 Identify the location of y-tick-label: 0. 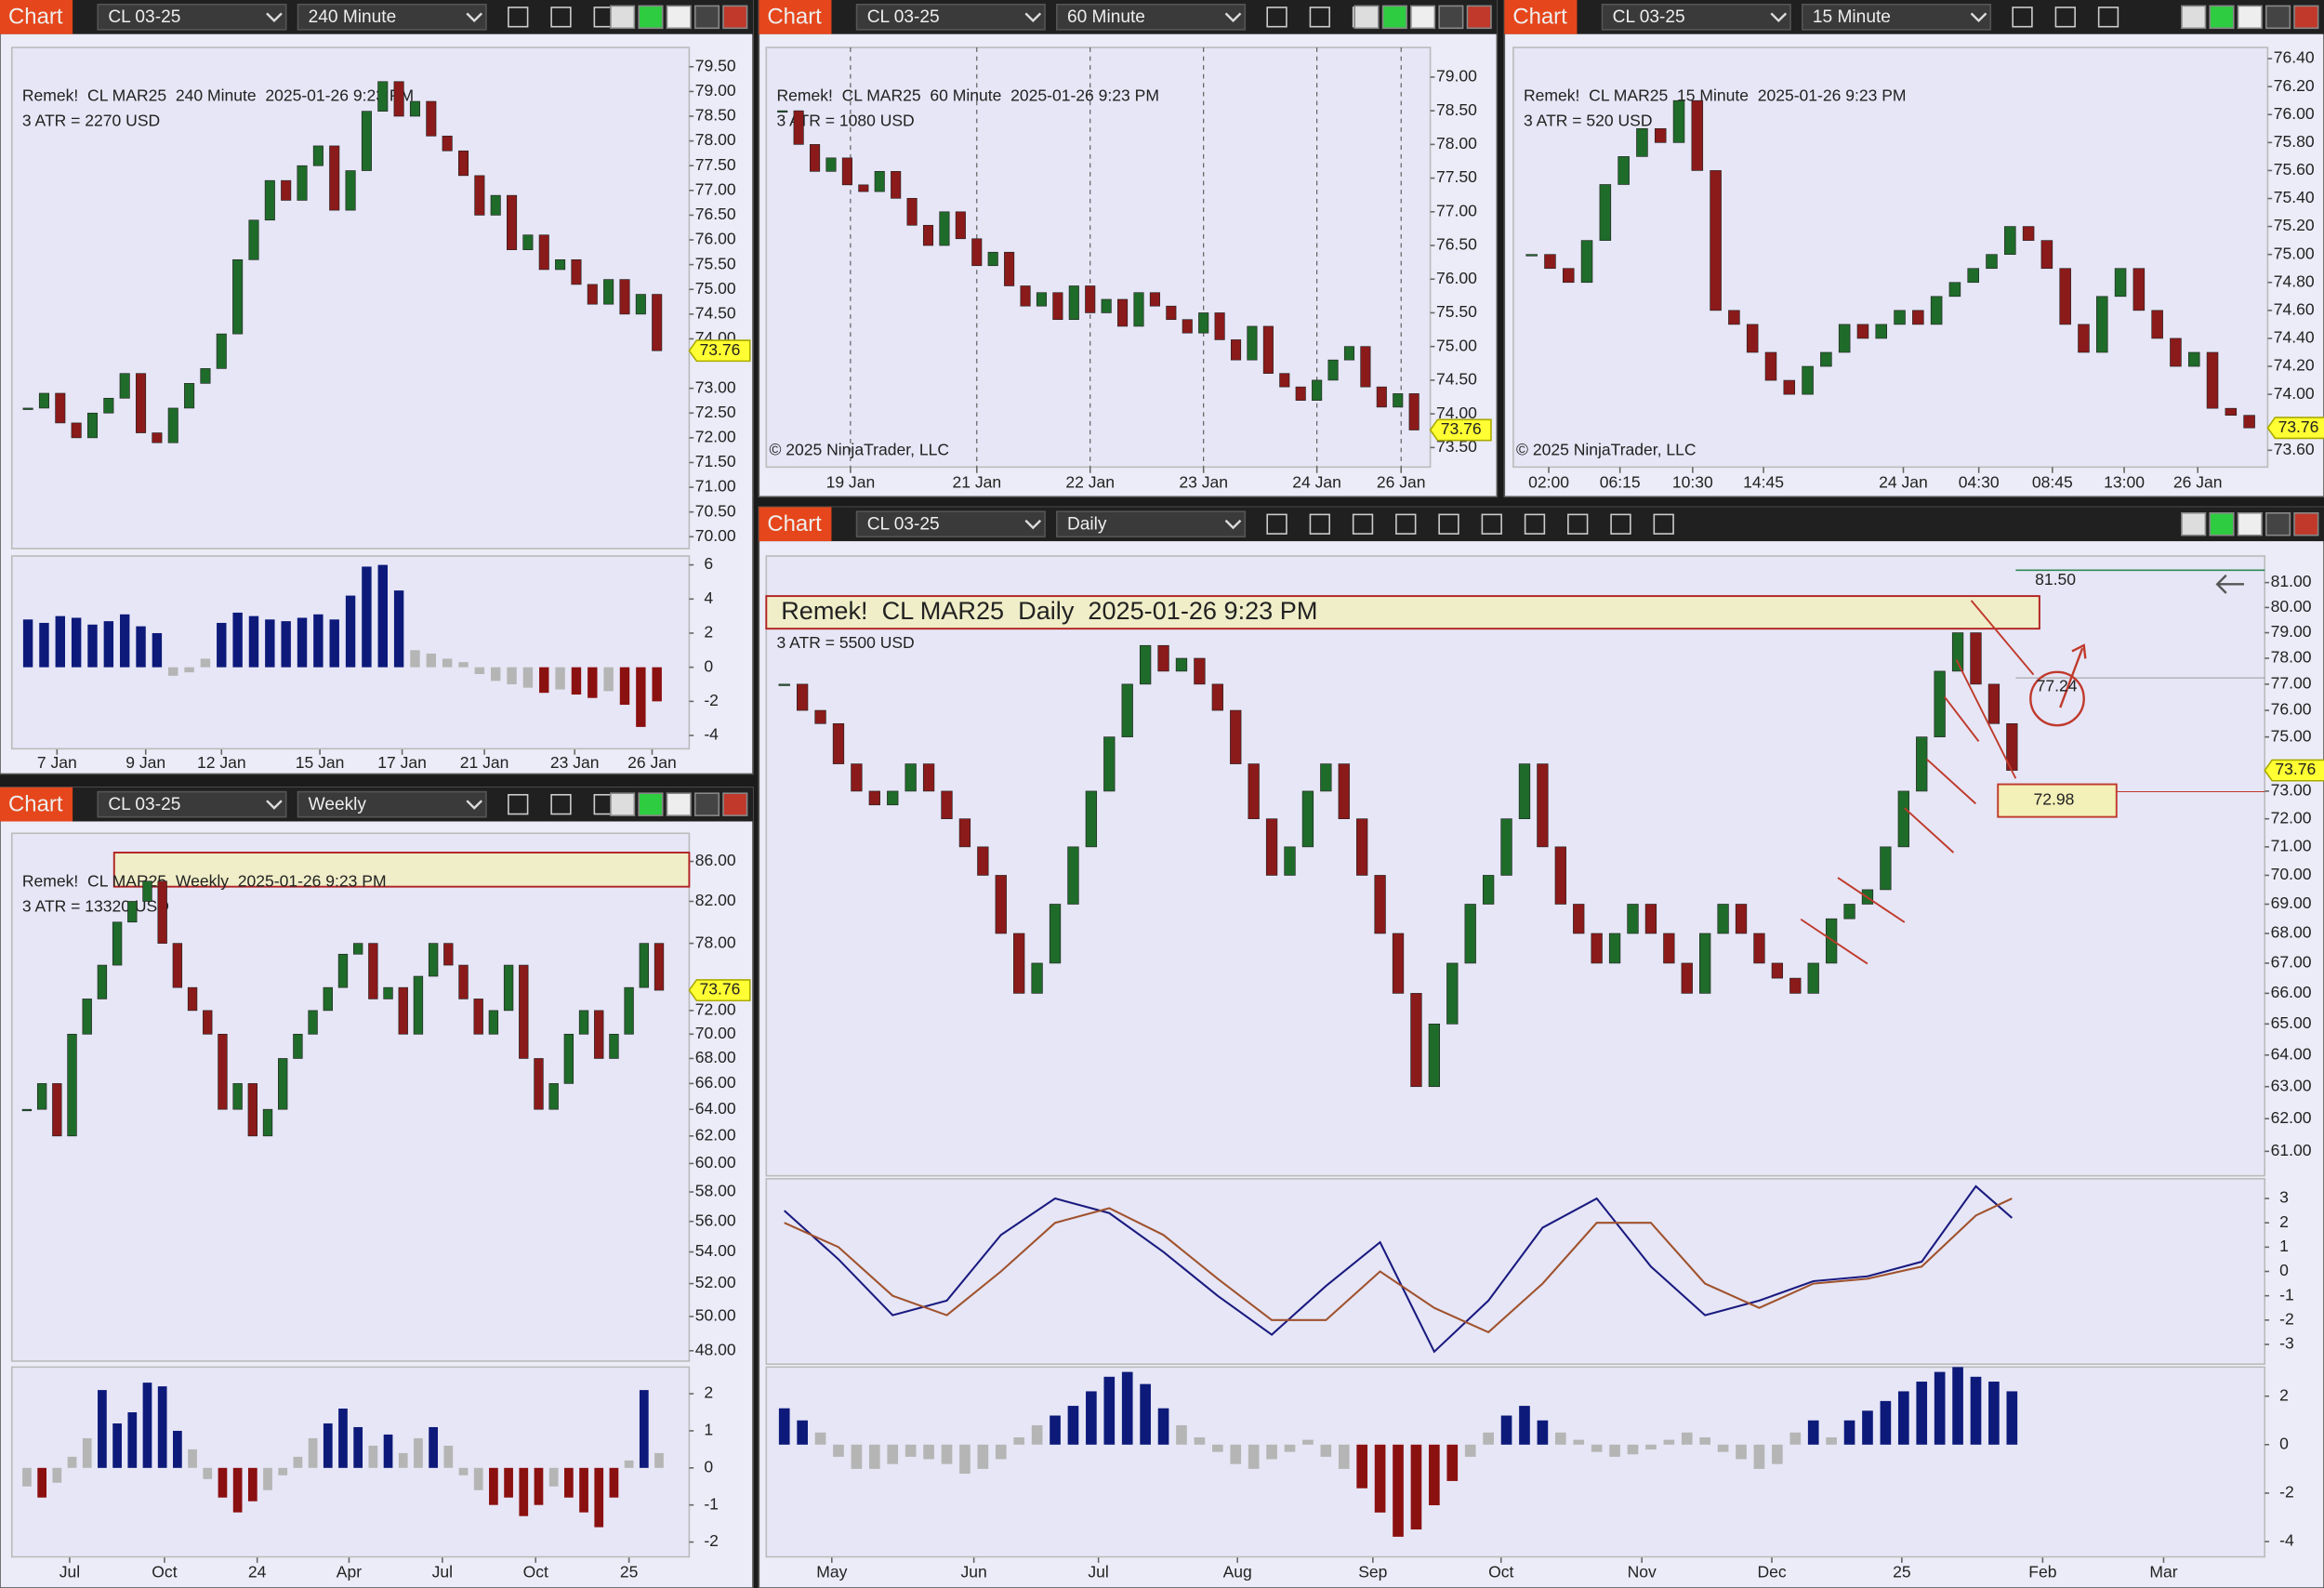
(708, 665).